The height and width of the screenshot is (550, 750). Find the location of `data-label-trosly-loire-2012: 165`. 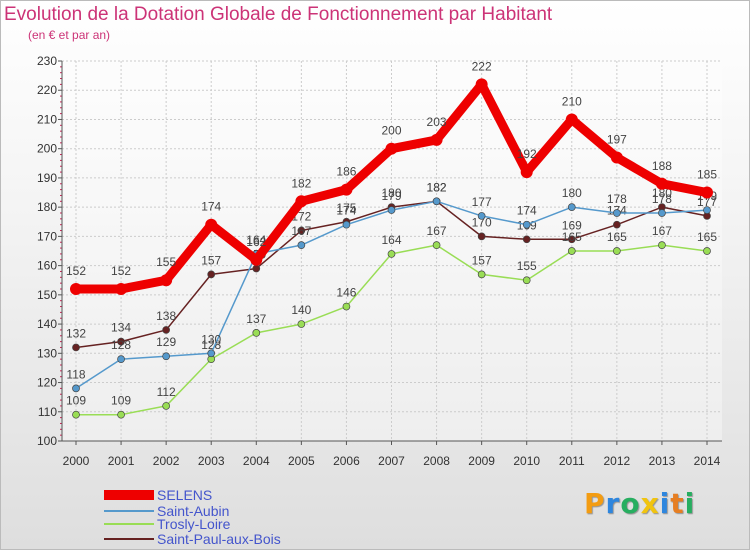

data-label-trosly-loire-2012: 165 is located at coordinates (617, 237).